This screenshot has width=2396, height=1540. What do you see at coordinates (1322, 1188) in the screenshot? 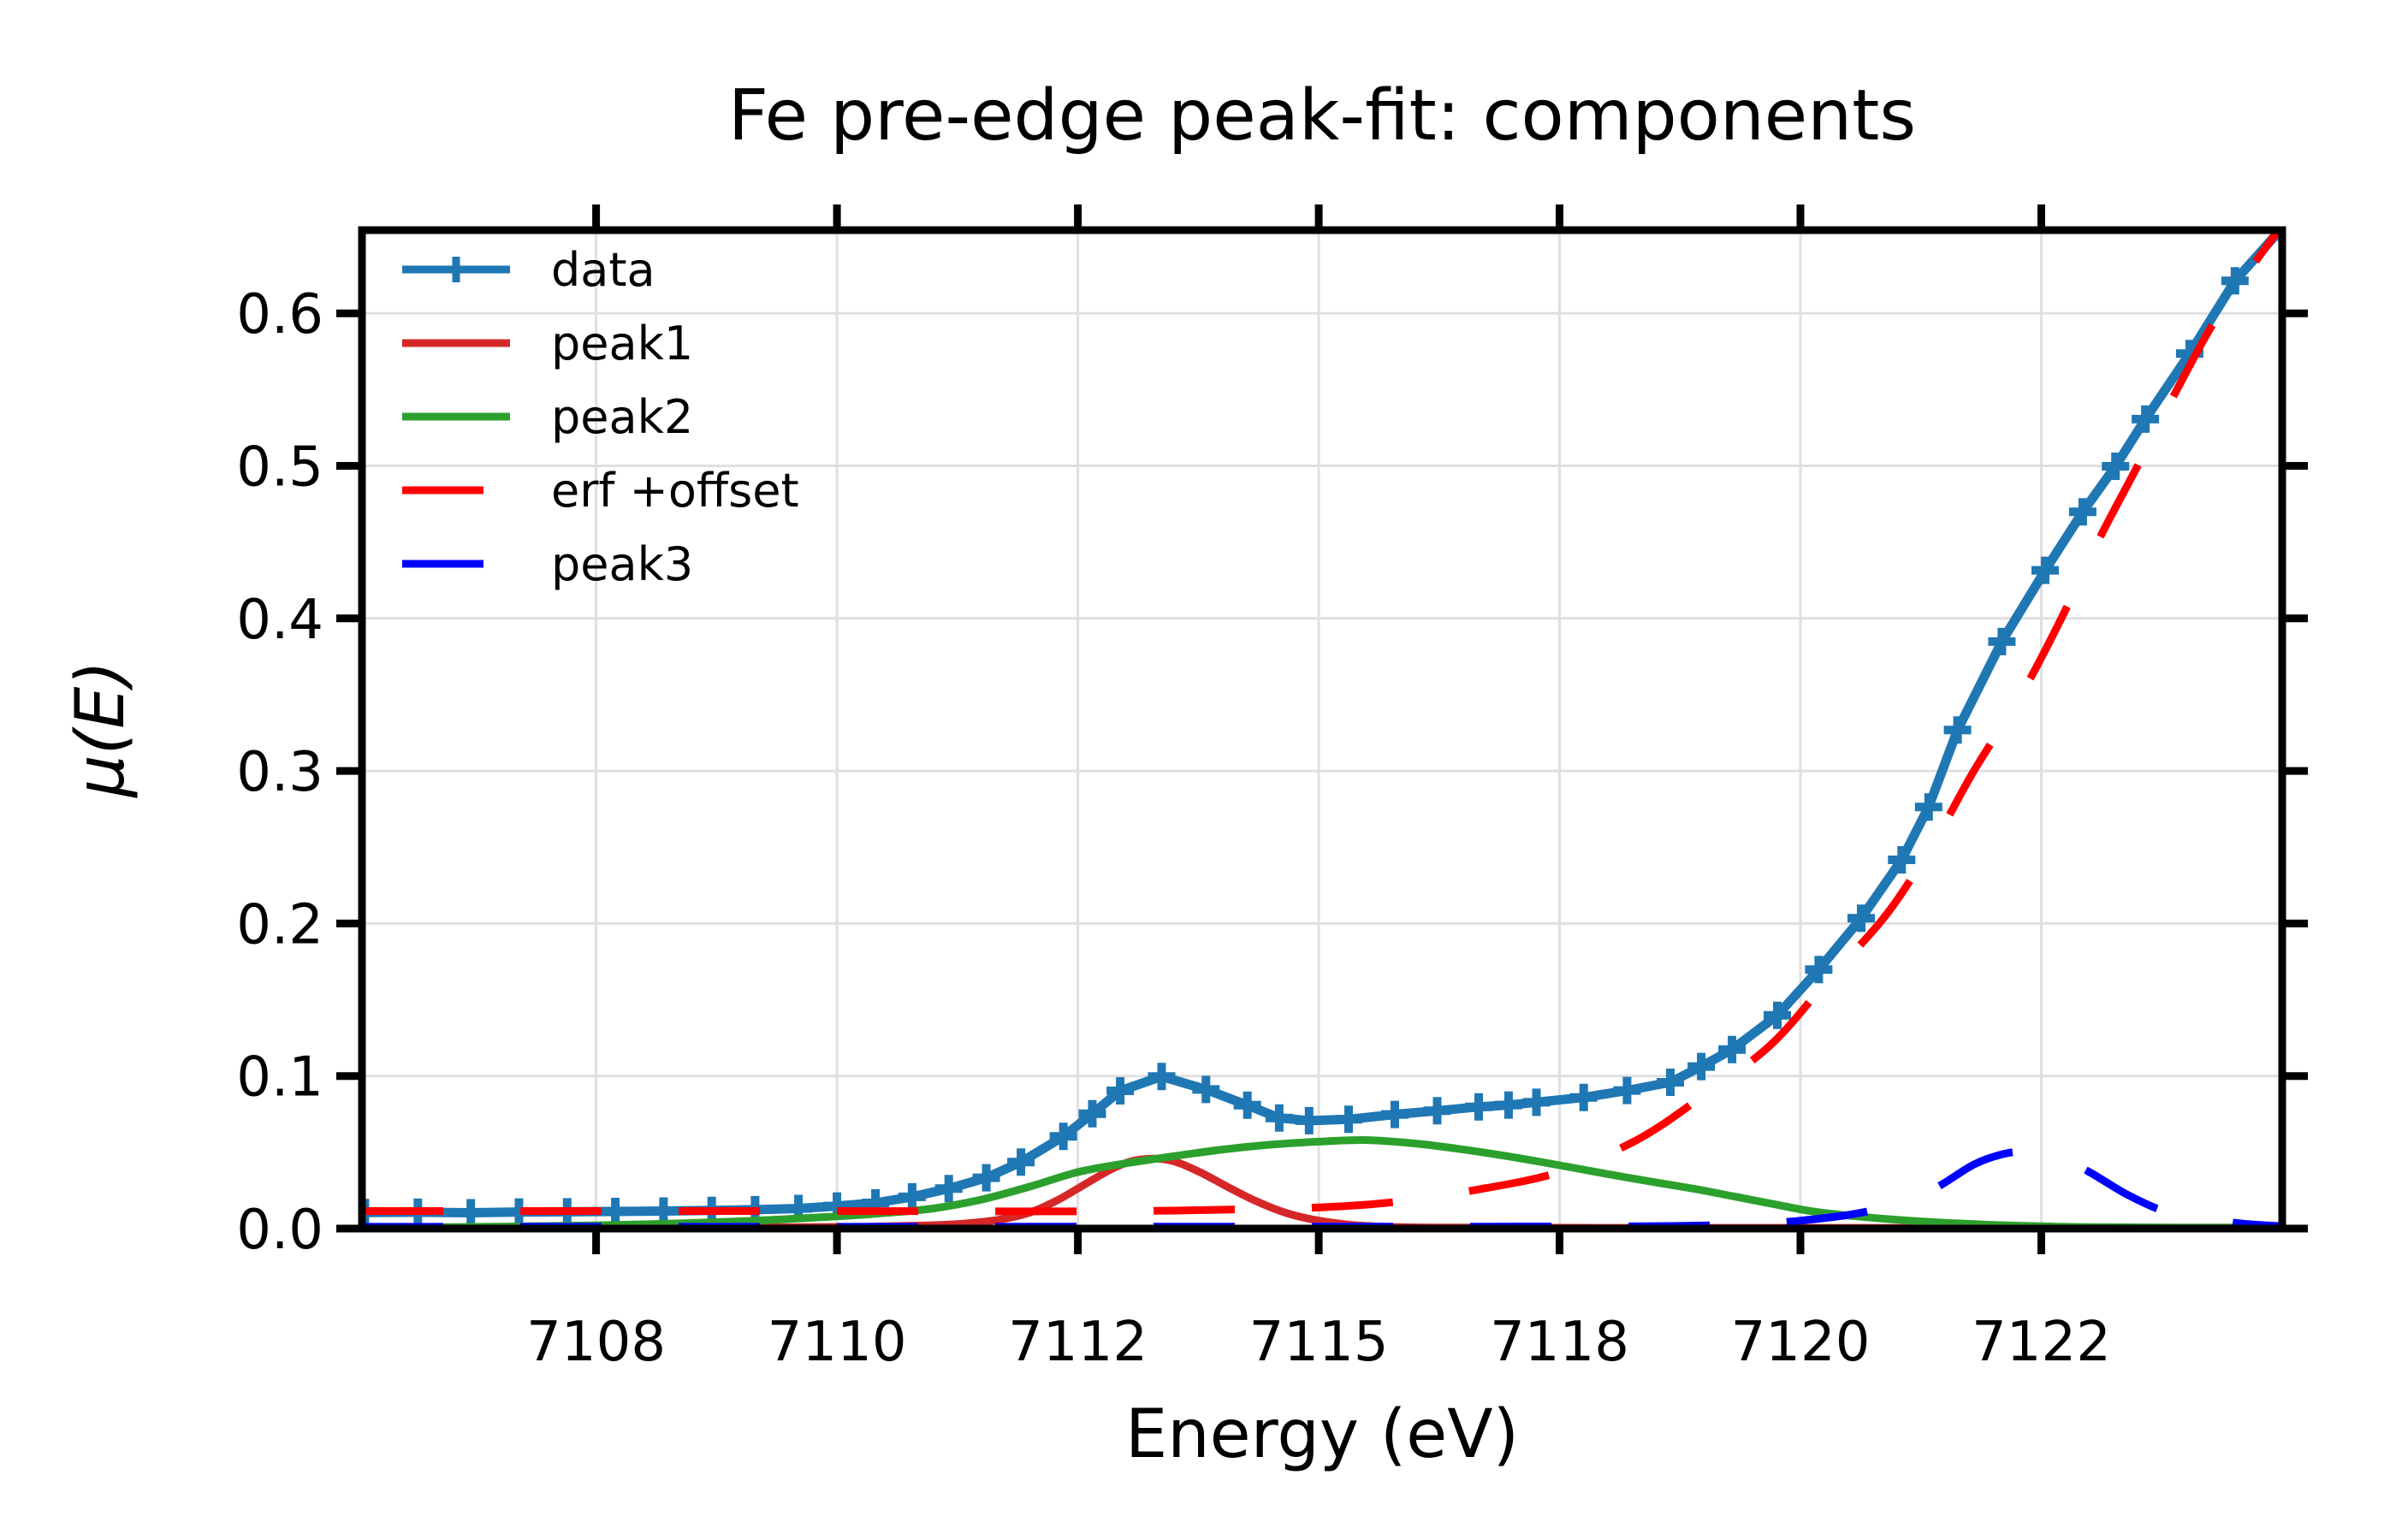
I see `series-peak3-line` at bounding box center [1322, 1188].